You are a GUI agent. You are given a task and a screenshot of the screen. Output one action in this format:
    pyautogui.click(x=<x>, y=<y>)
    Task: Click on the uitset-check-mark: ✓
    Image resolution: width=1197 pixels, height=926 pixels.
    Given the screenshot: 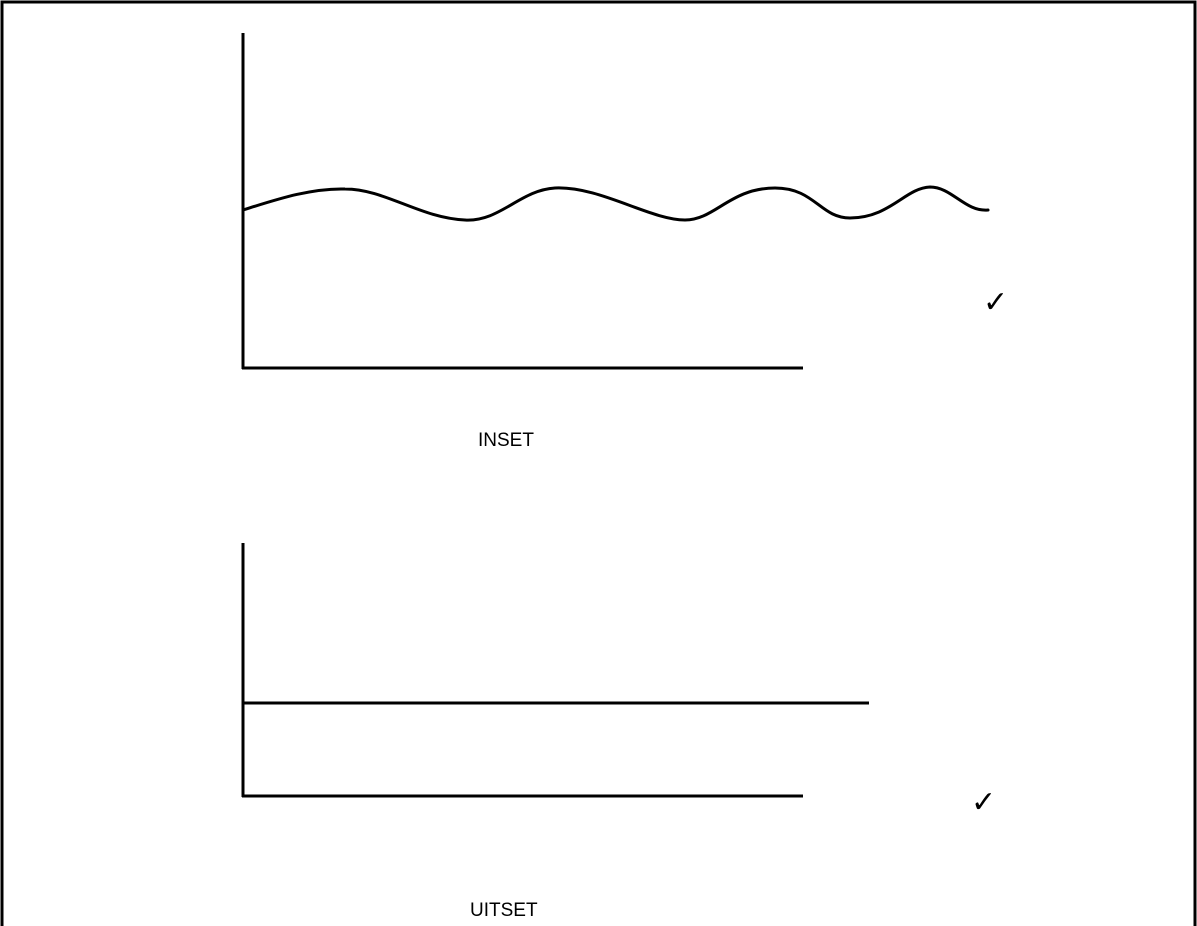 What is the action you would take?
    pyautogui.click(x=984, y=802)
    